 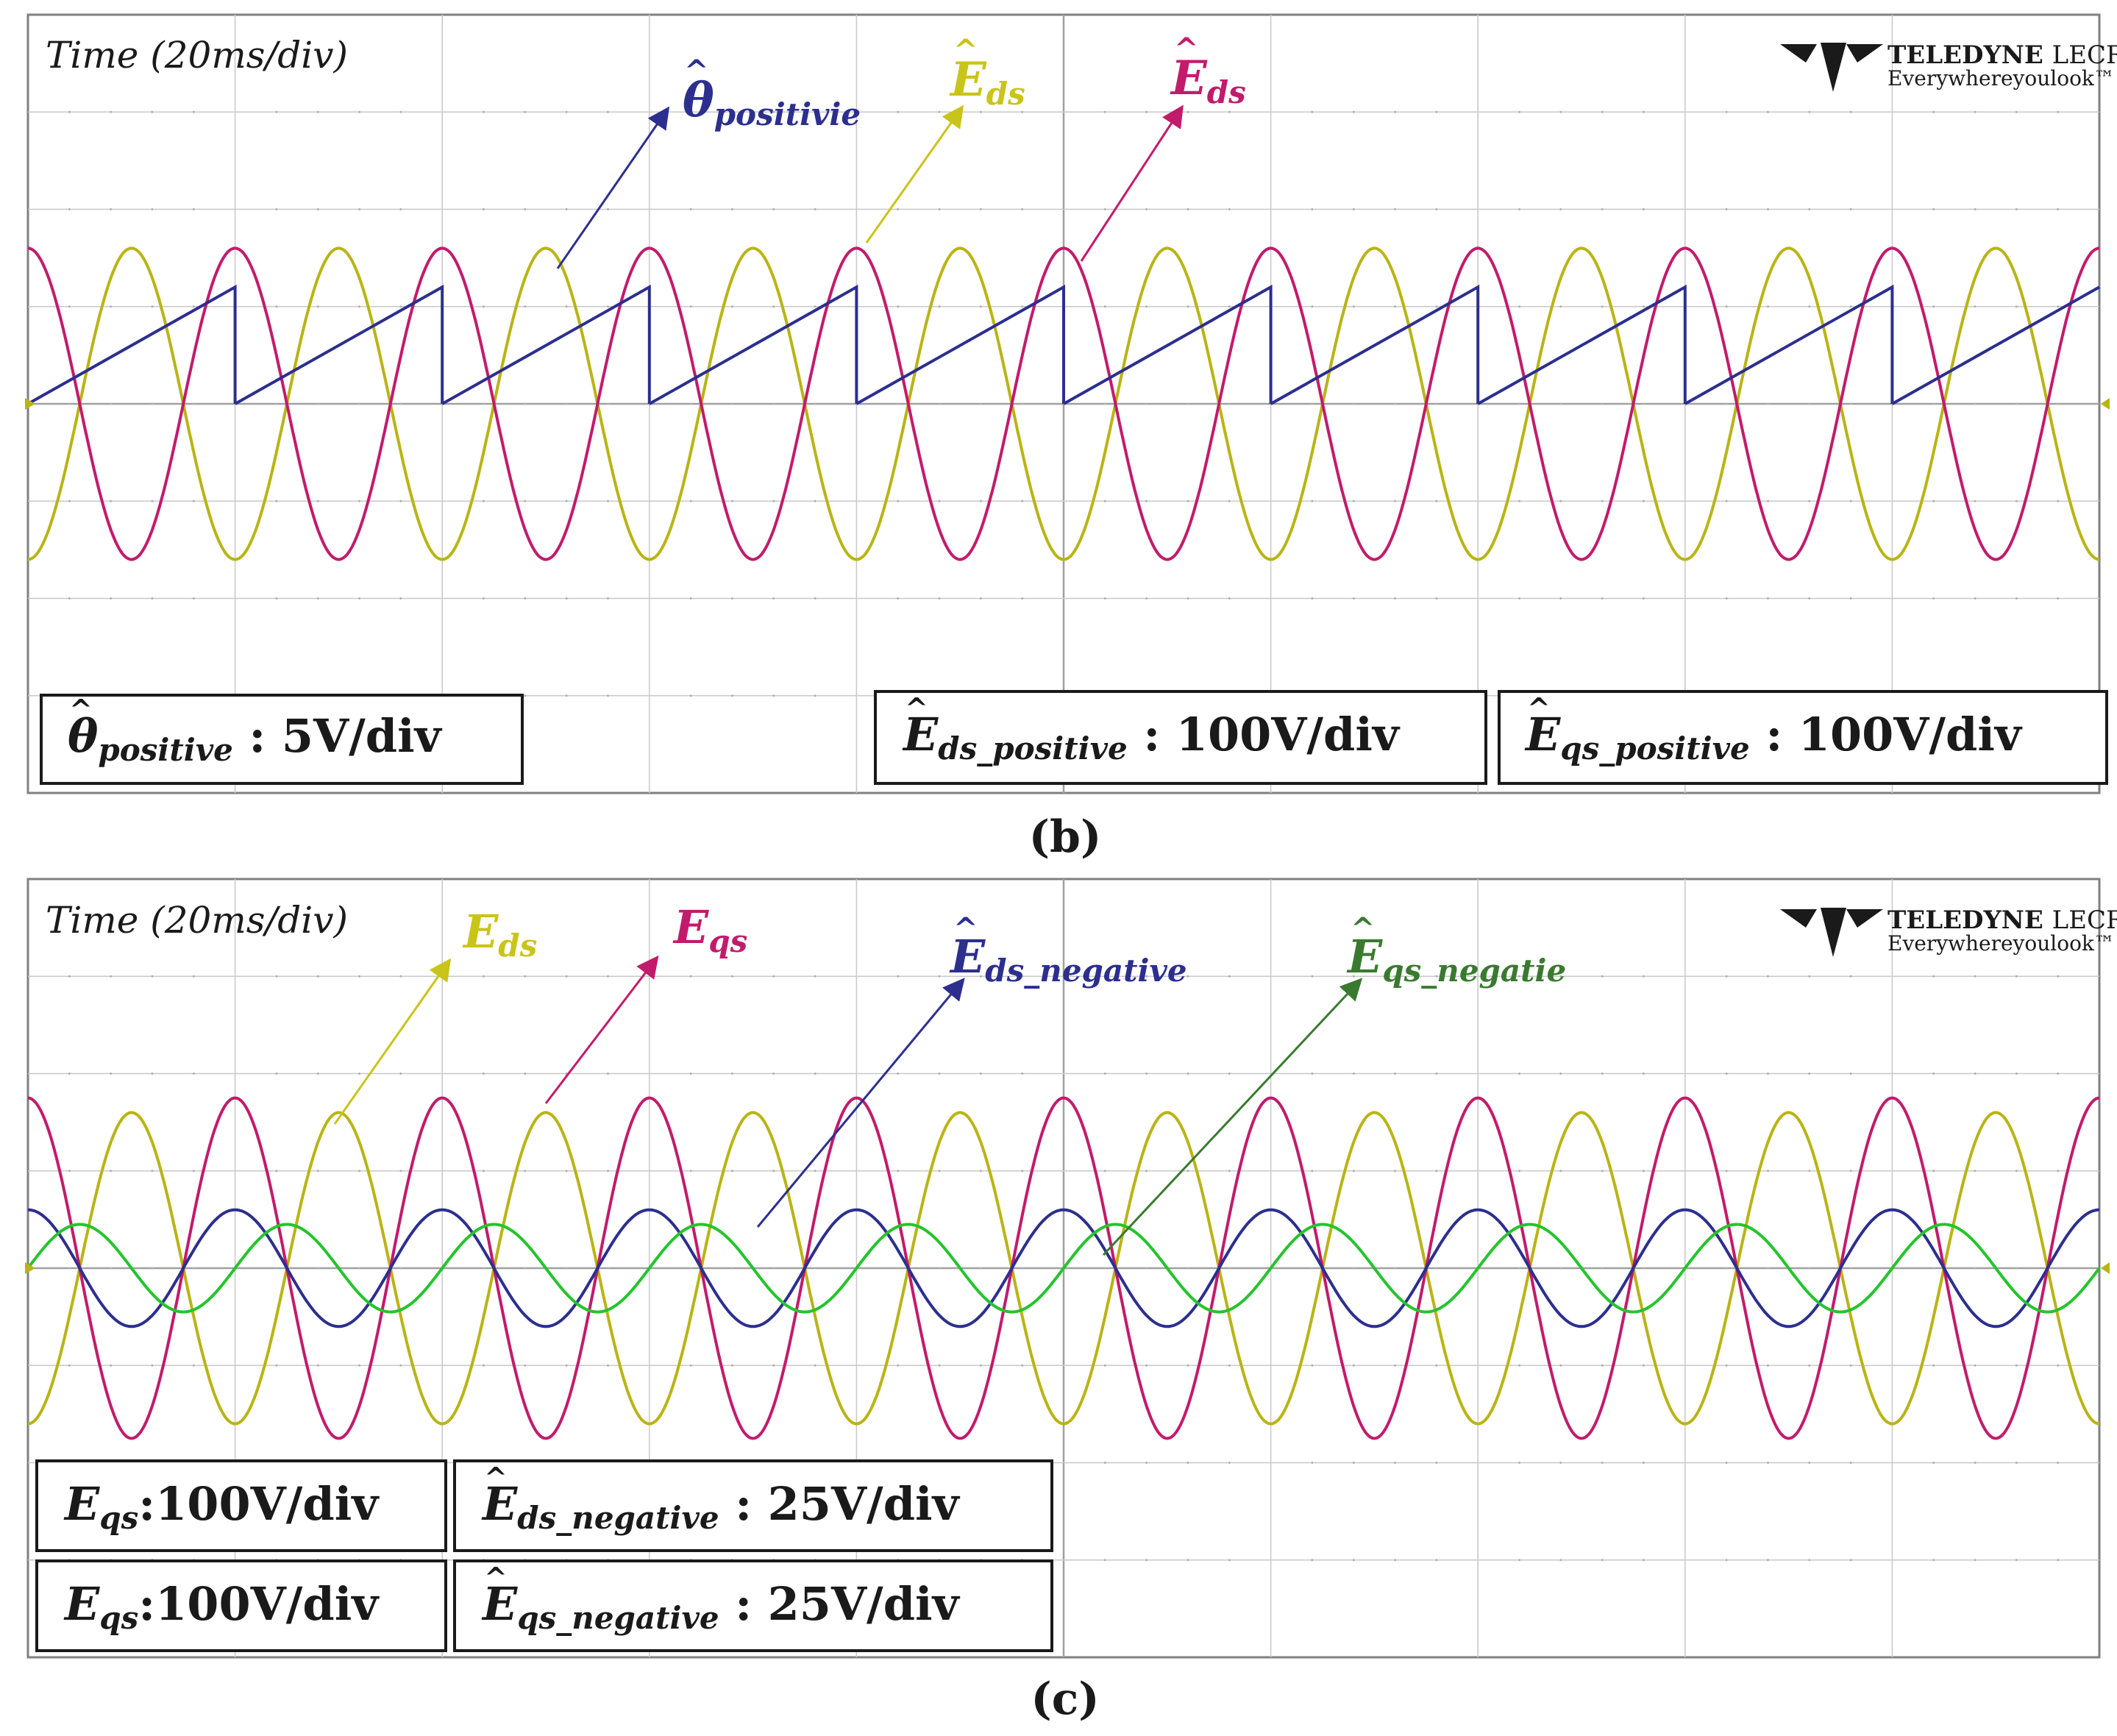 I want to click on annotation-eqs-negative: Eqs_negatie ^, so click(x=1334, y=1083).